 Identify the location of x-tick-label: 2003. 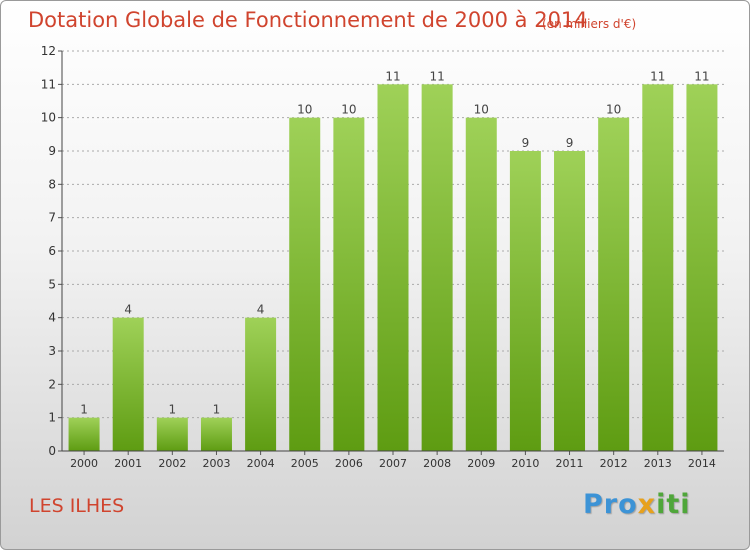
(216, 463).